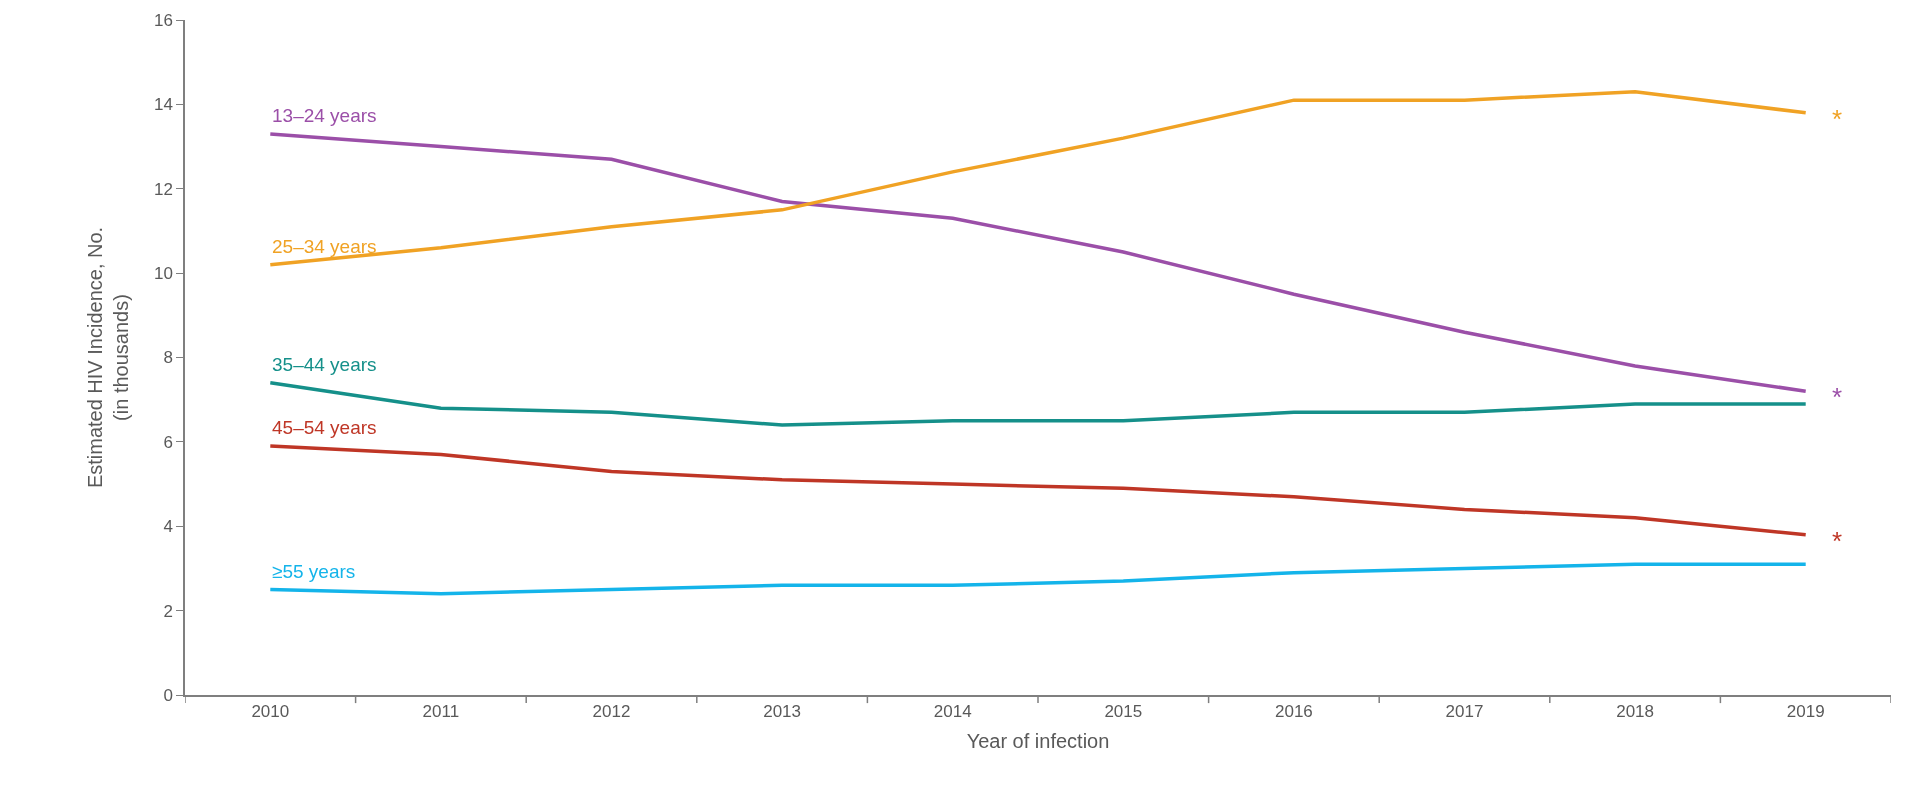  What do you see at coordinates (324, 115) in the screenshot?
I see `series-label: 13–24 years` at bounding box center [324, 115].